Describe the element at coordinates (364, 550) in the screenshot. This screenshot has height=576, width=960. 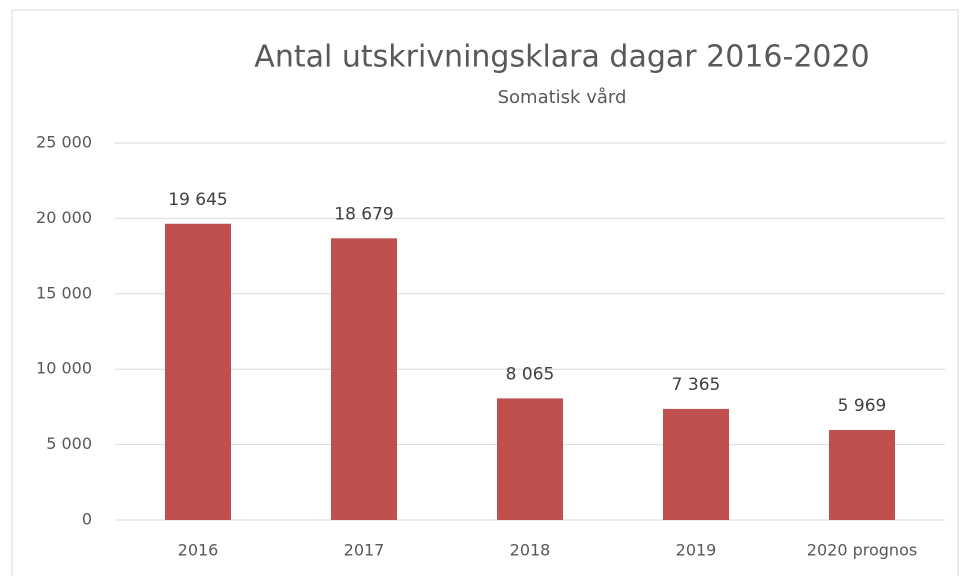
I see `x-tick-label: 2017` at that location.